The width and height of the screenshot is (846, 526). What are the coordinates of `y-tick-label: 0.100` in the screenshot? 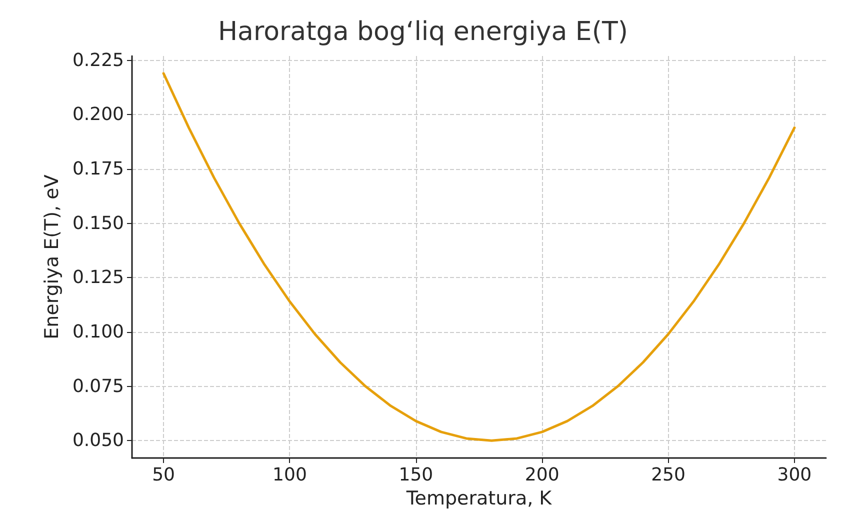 It's located at (98, 331).